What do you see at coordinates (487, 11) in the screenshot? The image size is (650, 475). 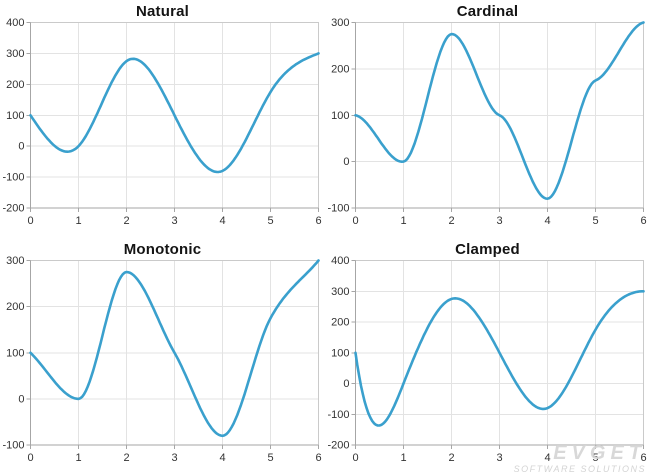 I see `chart-title-cardinal: Cardinal` at bounding box center [487, 11].